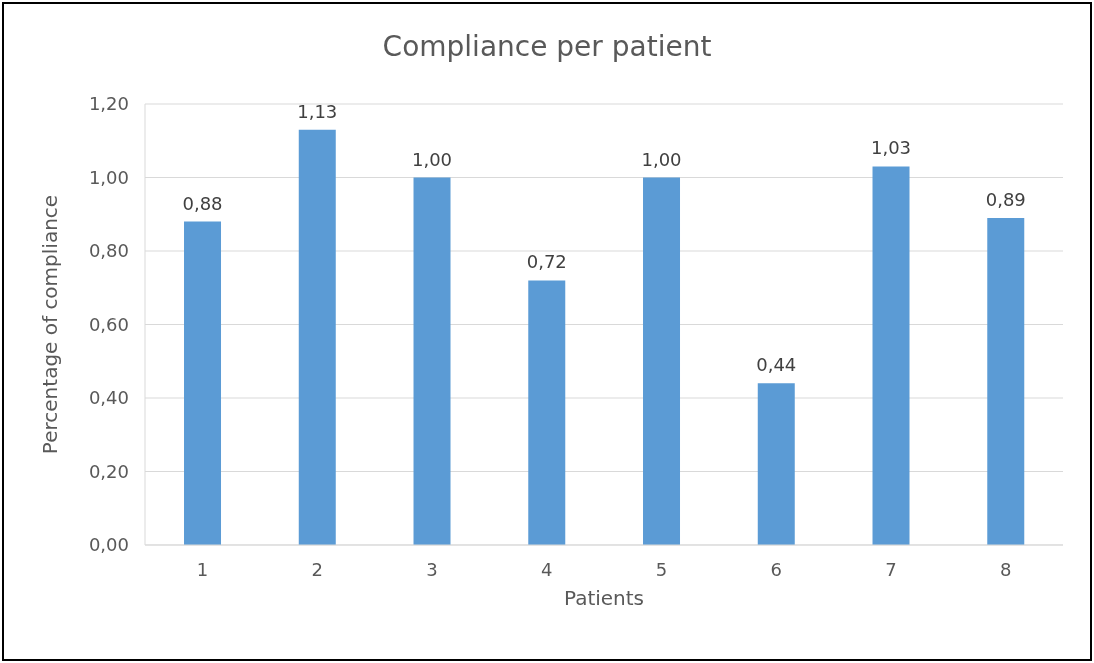  I want to click on chart-title: Compliance per patient, so click(547, 46).